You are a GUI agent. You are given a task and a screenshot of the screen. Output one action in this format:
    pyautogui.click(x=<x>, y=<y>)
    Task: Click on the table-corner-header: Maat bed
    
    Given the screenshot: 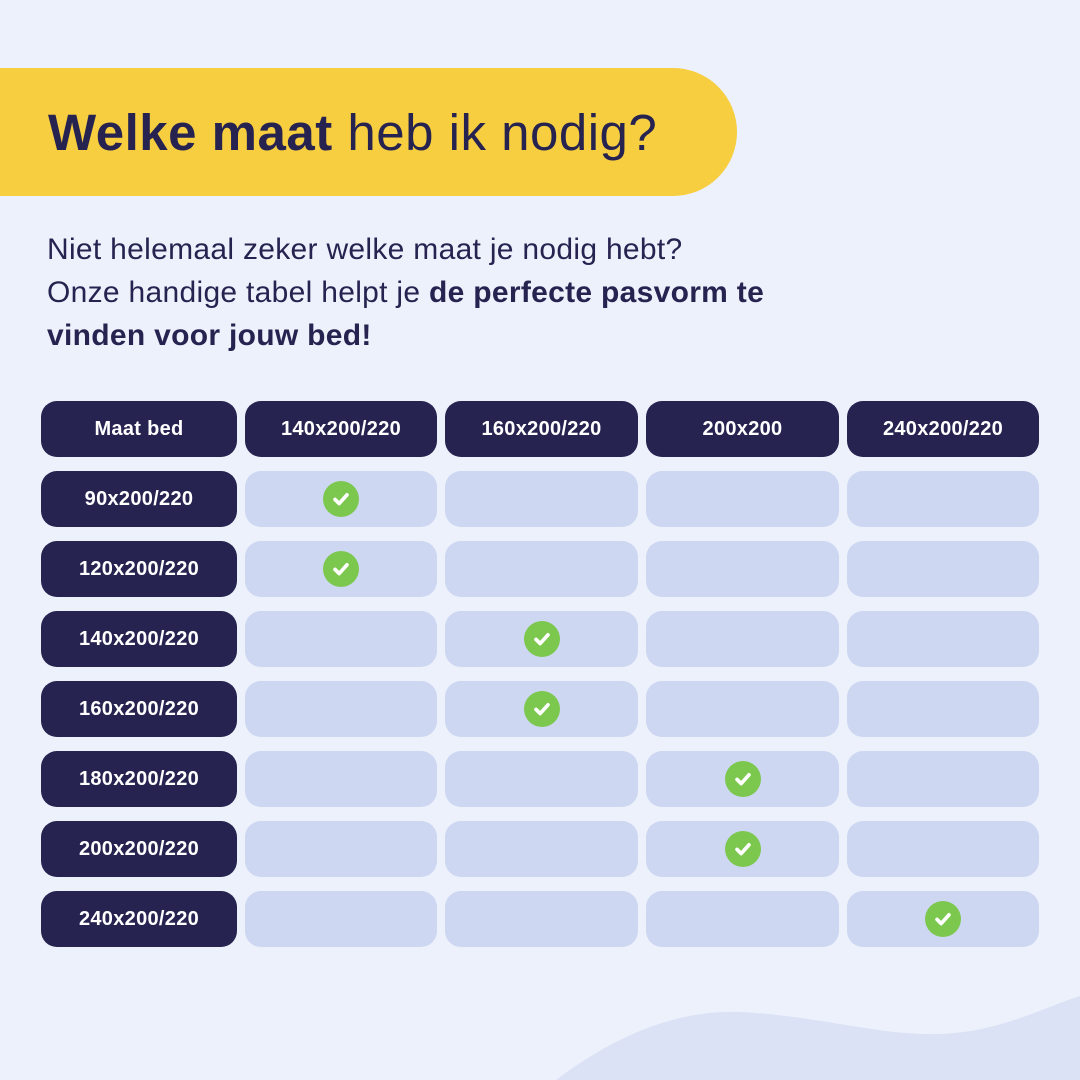 What is the action you would take?
    pyautogui.click(x=139, y=429)
    